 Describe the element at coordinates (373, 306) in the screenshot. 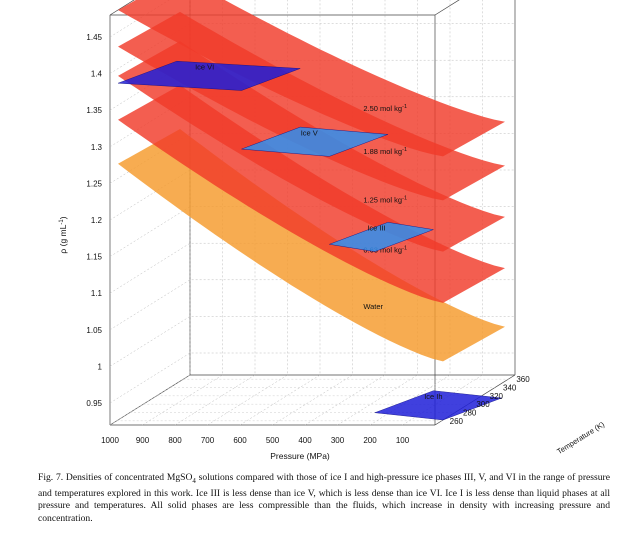

I see `series-label: Water` at that location.